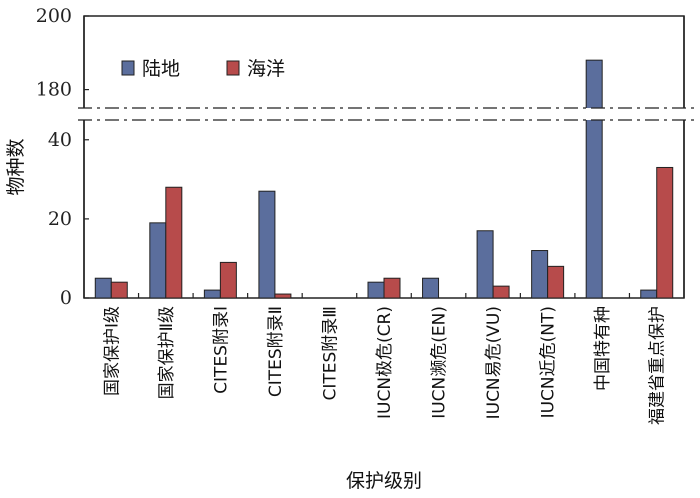  What do you see at coordinates (266, 69) in the screenshot?
I see `legend-label-sea: 海洋` at bounding box center [266, 69].